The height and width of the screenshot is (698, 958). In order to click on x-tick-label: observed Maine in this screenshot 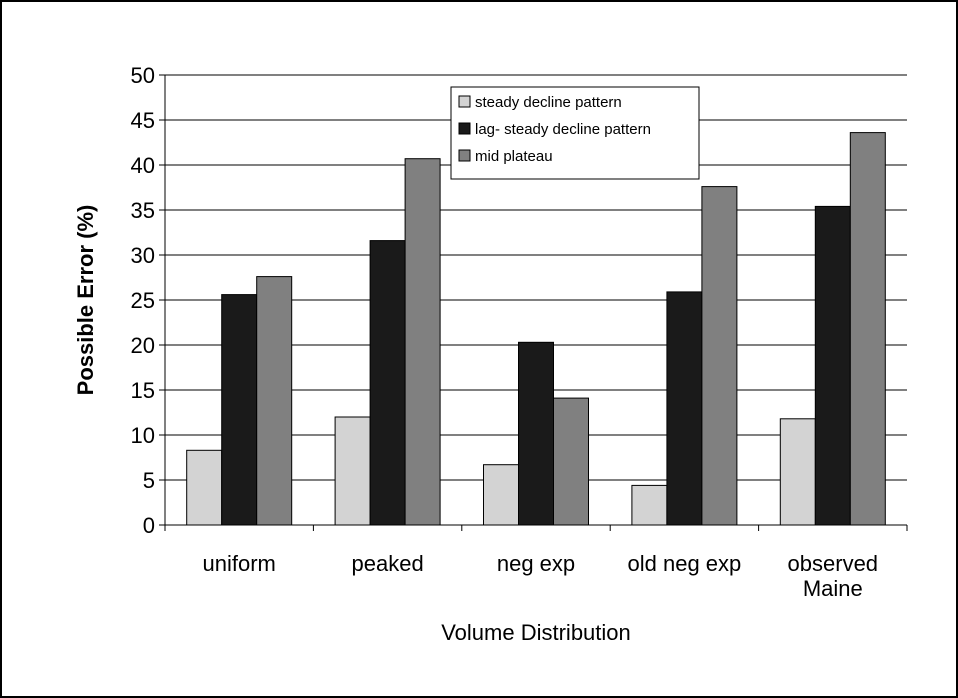, I will do `click(833, 576)`.